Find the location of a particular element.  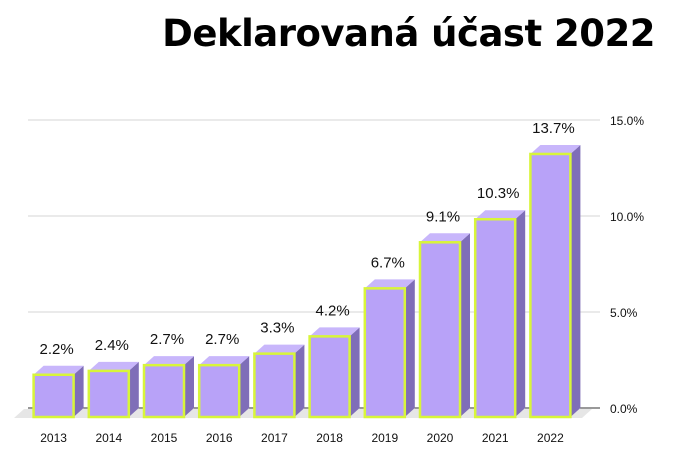

x-tick-label: 2017 is located at coordinates (274, 438).